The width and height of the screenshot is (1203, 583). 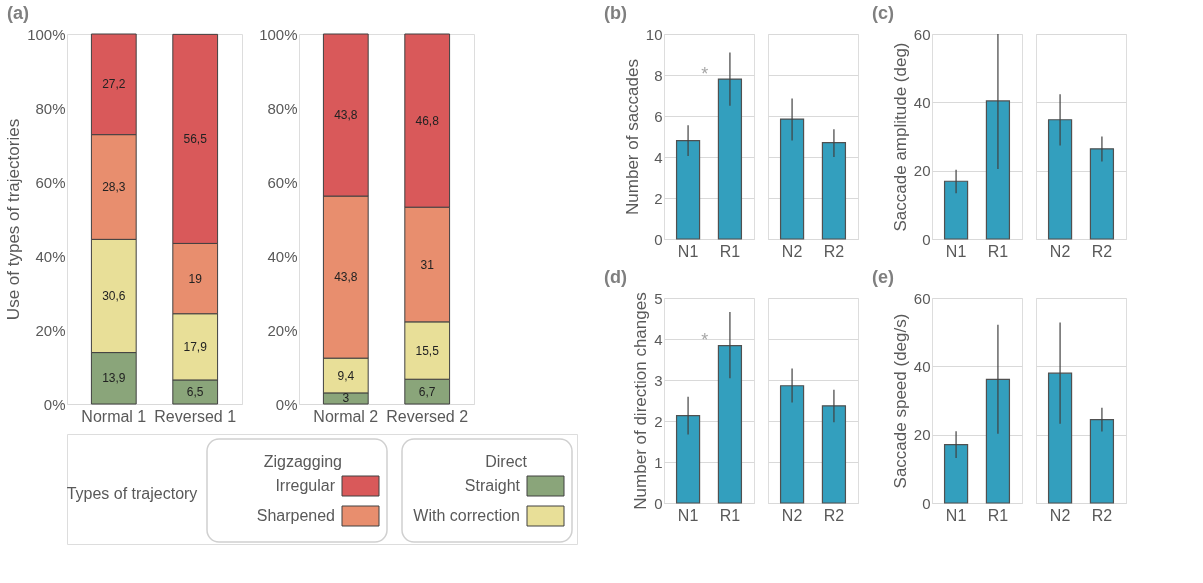 I want to click on x-tick-label: Reversed 2, so click(x=427, y=416).